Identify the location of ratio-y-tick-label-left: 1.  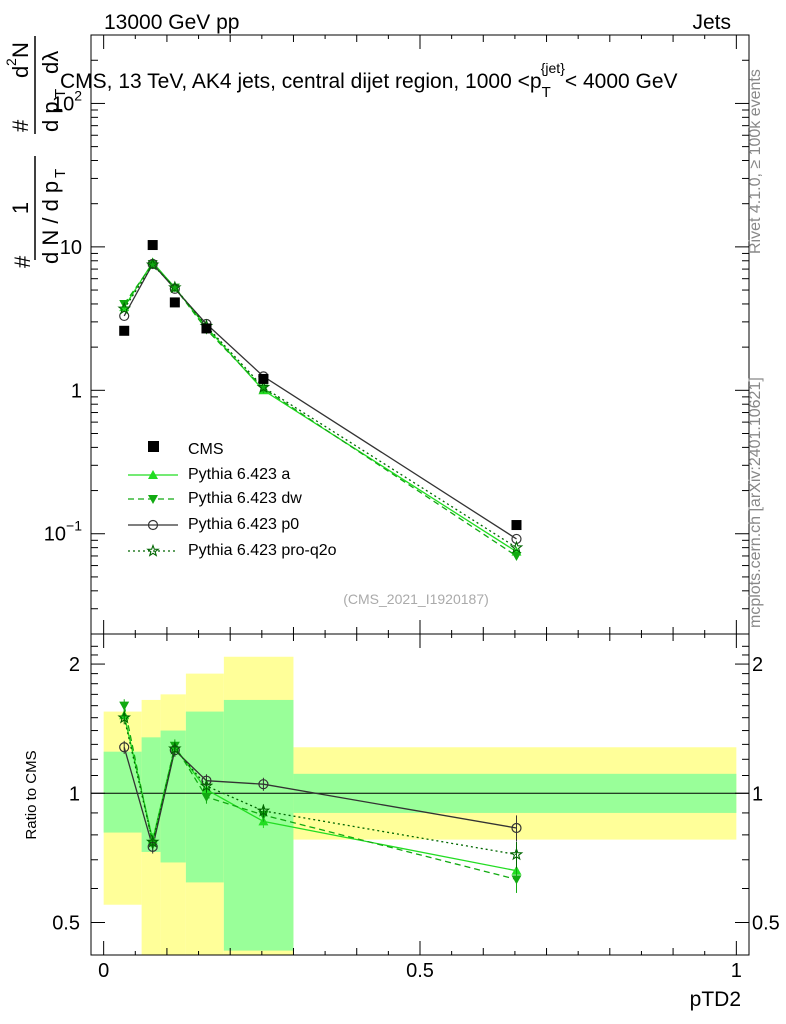
(74, 794).